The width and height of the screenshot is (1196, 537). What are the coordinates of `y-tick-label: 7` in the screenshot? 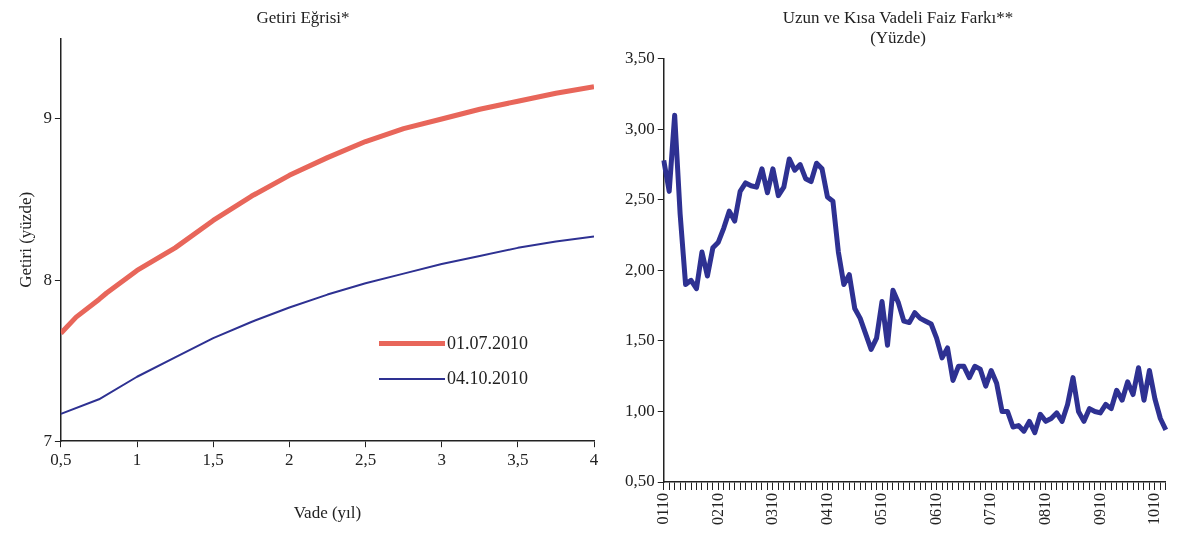 It's located at (48, 440).